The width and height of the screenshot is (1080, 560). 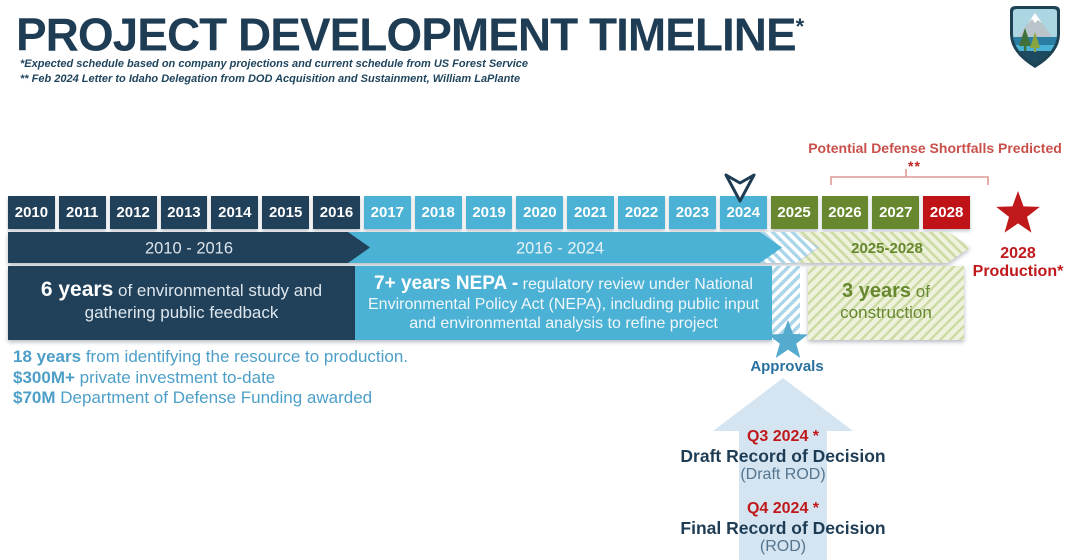 I want to click on pending-hatch-chevron, so click(x=788, y=247).